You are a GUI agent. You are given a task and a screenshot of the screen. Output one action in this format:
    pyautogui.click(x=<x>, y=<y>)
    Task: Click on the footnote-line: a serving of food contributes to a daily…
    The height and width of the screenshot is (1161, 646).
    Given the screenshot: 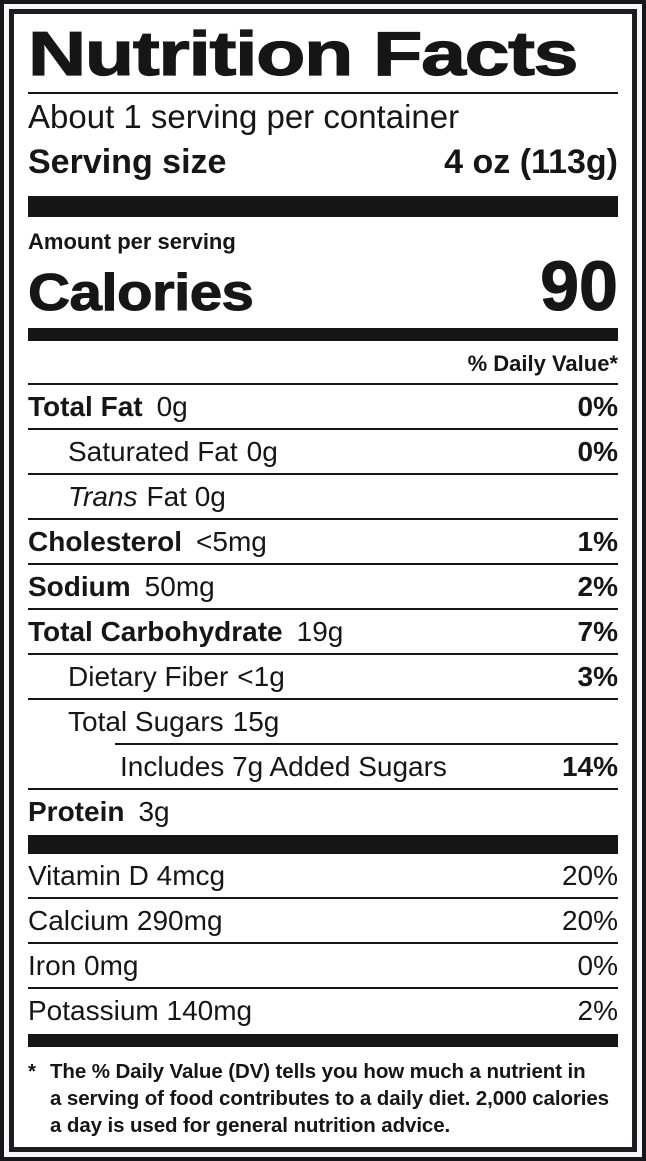 What is the action you would take?
    pyautogui.click(x=329, y=1098)
    